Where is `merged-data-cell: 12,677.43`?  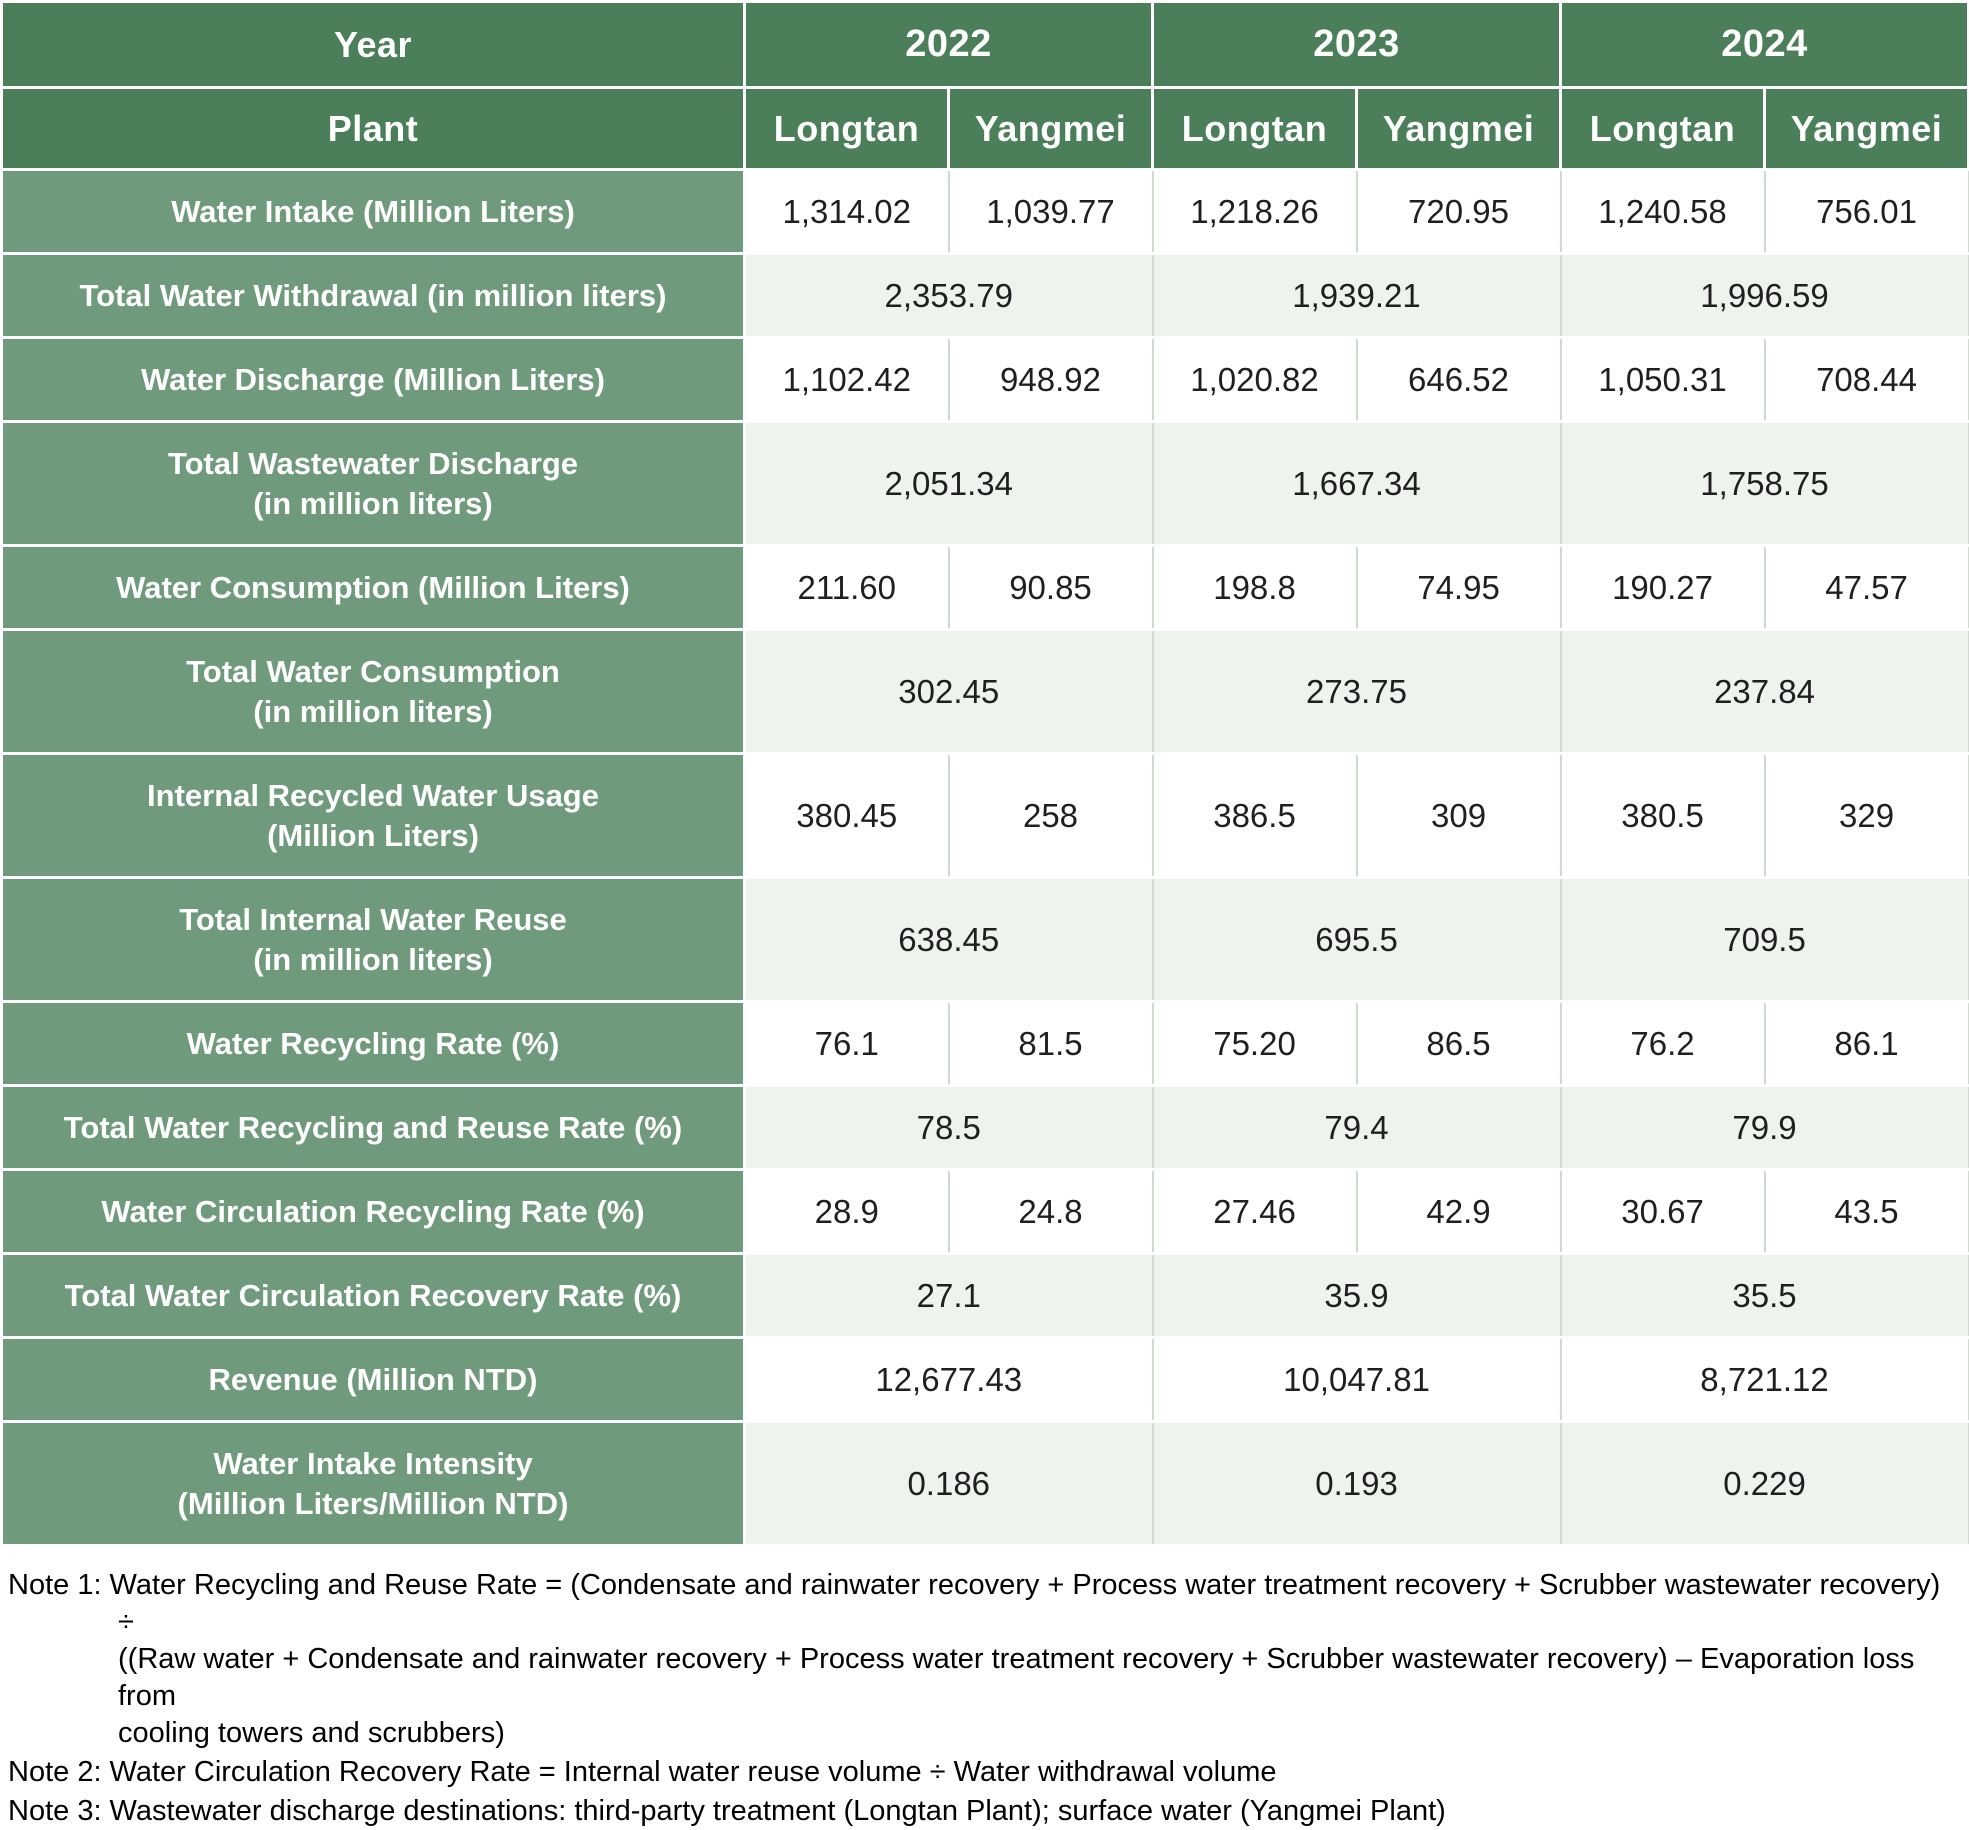
merged-data-cell: 12,677.43 is located at coordinates (948, 1379).